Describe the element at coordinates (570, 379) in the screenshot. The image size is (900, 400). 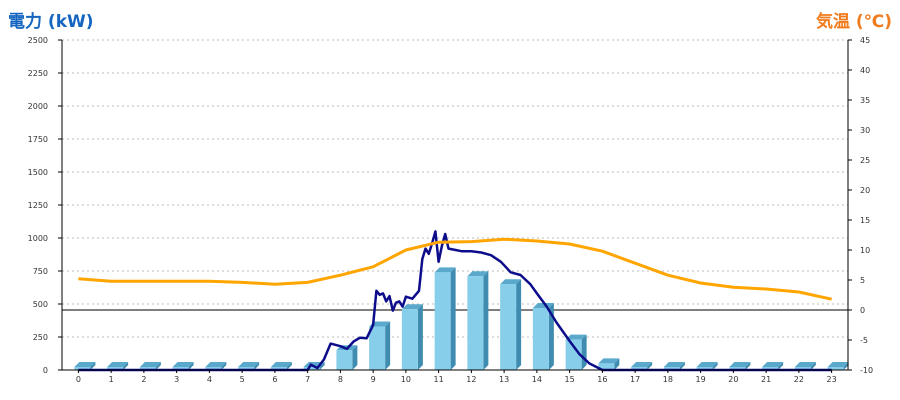
I see `x-tick-label: 15` at that location.